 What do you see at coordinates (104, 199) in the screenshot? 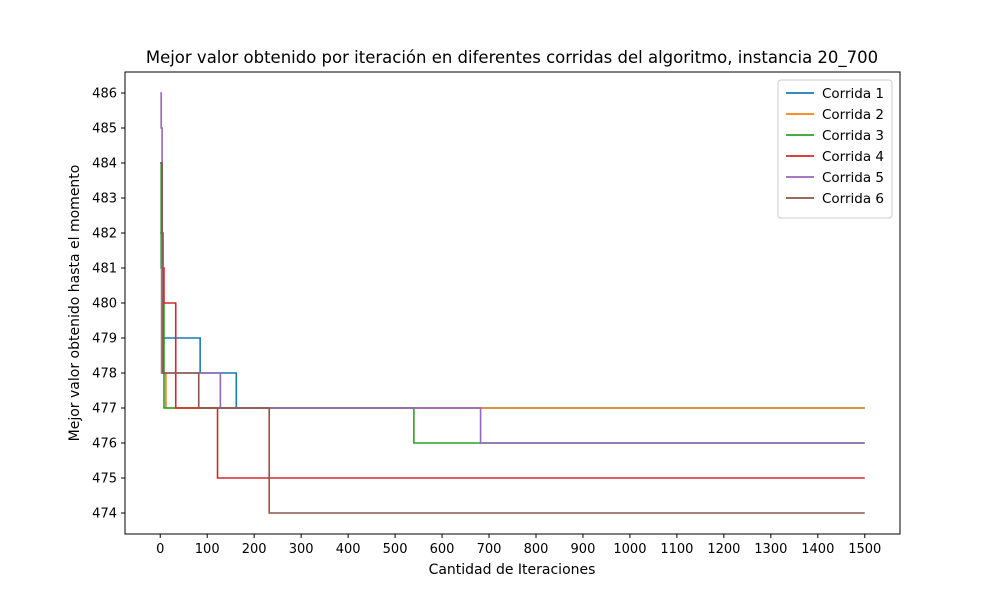
I see `y-tick-label: 483` at bounding box center [104, 199].